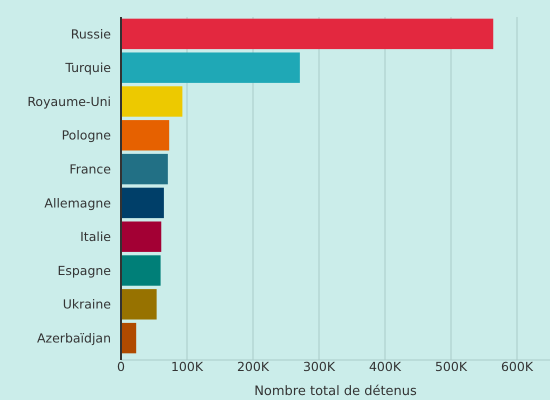  I want to click on y-tick-label: Turquie, so click(88, 68).